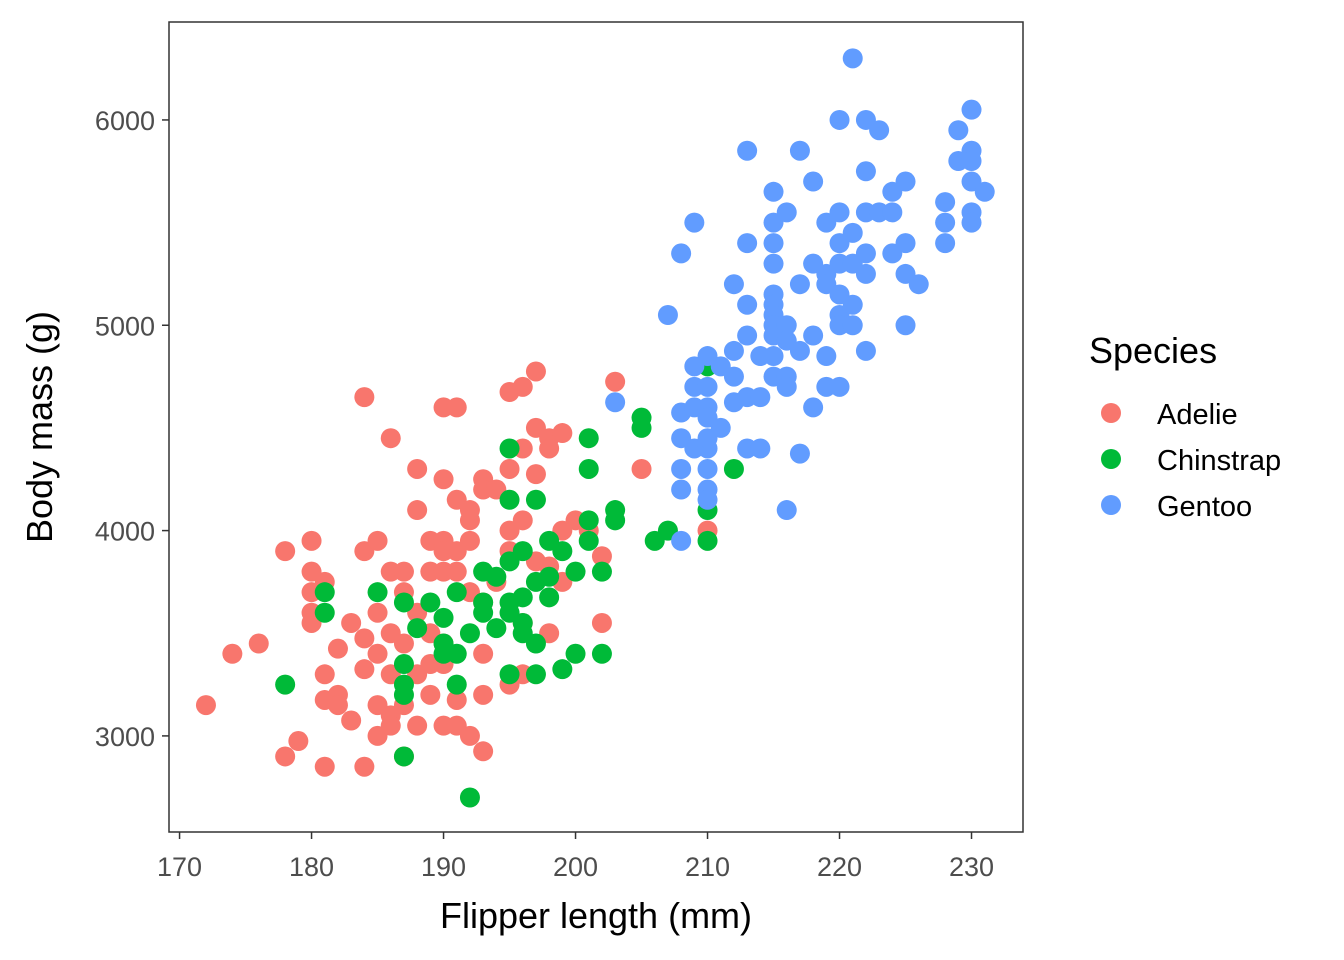  What do you see at coordinates (575, 867) in the screenshot?
I see `x-tick-label: 200` at bounding box center [575, 867].